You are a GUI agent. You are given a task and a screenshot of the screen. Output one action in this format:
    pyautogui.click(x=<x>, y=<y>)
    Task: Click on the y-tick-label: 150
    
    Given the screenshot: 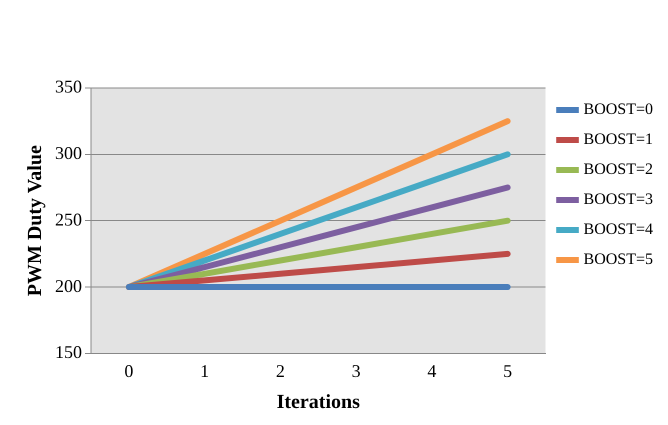 What is the action you would take?
    pyautogui.click(x=68, y=352)
    